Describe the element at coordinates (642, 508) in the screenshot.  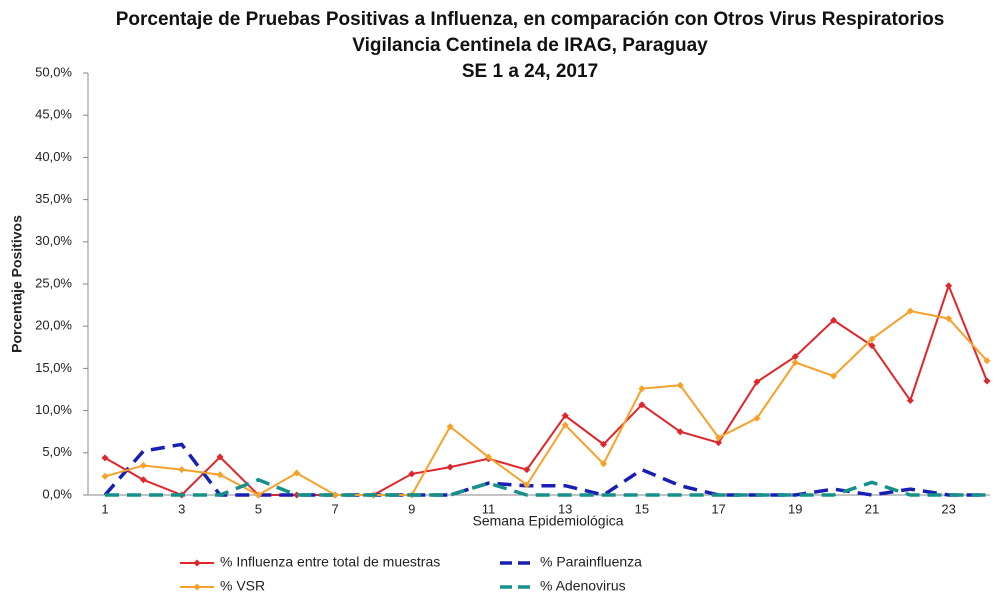
I see `x-tick-label: 15` at that location.